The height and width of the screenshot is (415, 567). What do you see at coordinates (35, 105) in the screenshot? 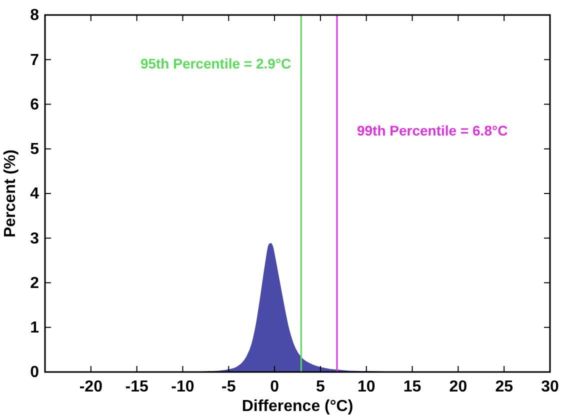
I see `y-tick-label: 6` at bounding box center [35, 105].